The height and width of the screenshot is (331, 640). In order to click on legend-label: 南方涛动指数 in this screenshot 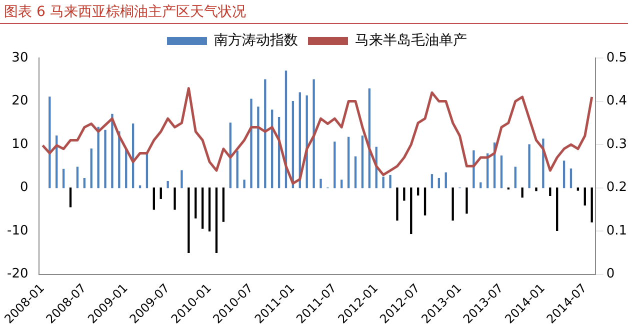, I will do `click(256, 40)`.